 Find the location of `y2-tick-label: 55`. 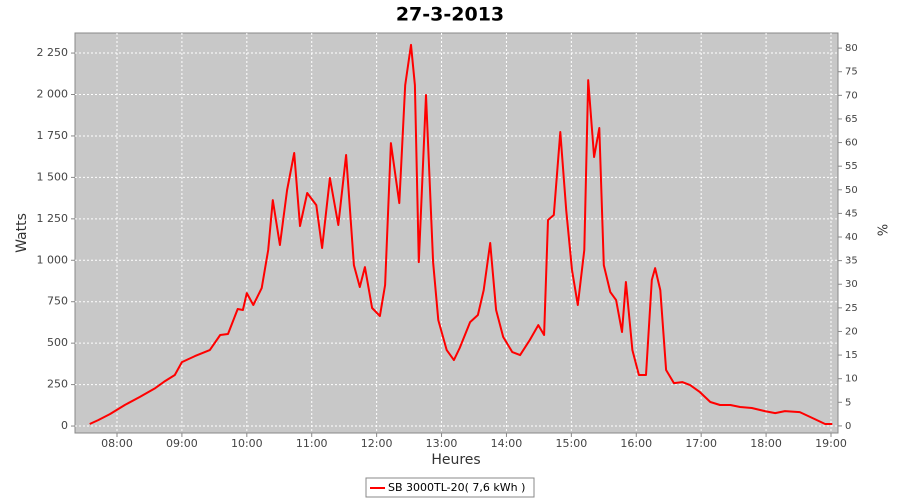

y2-tick-label: 55 is located at coordinates (851, 166).